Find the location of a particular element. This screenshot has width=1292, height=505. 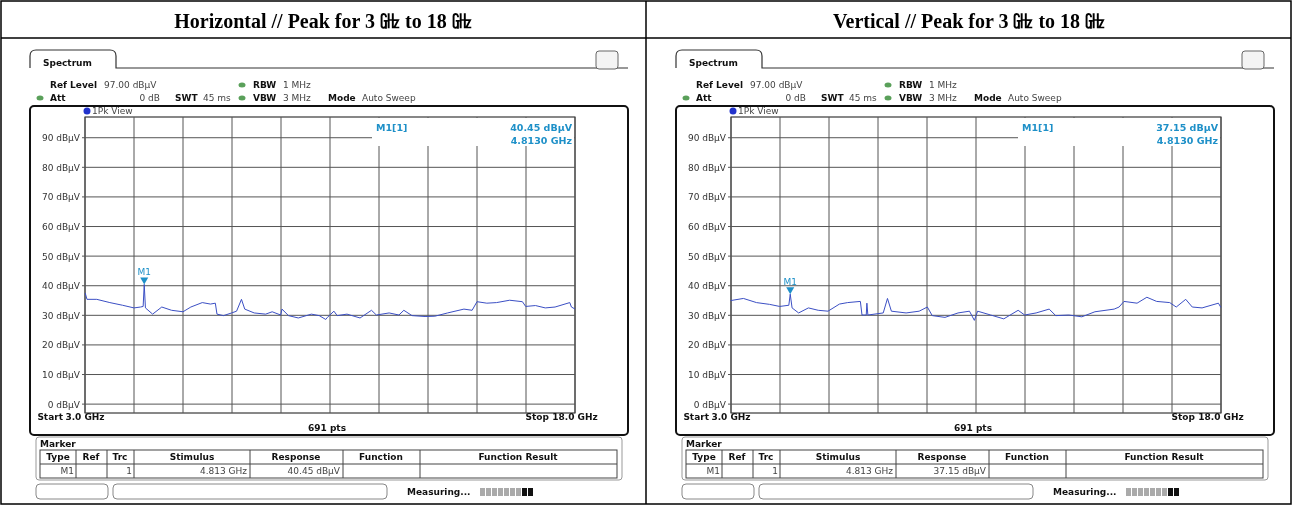

chart-title: Vertical // Peak for 3 ㎓ to 18 ㎓ is located at coordinates (969, 21).